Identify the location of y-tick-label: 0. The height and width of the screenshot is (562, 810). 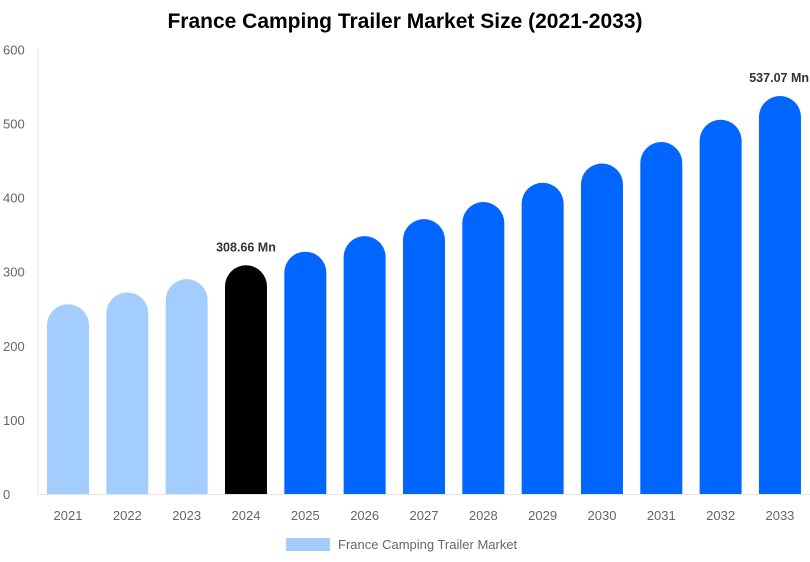
(6, 494).